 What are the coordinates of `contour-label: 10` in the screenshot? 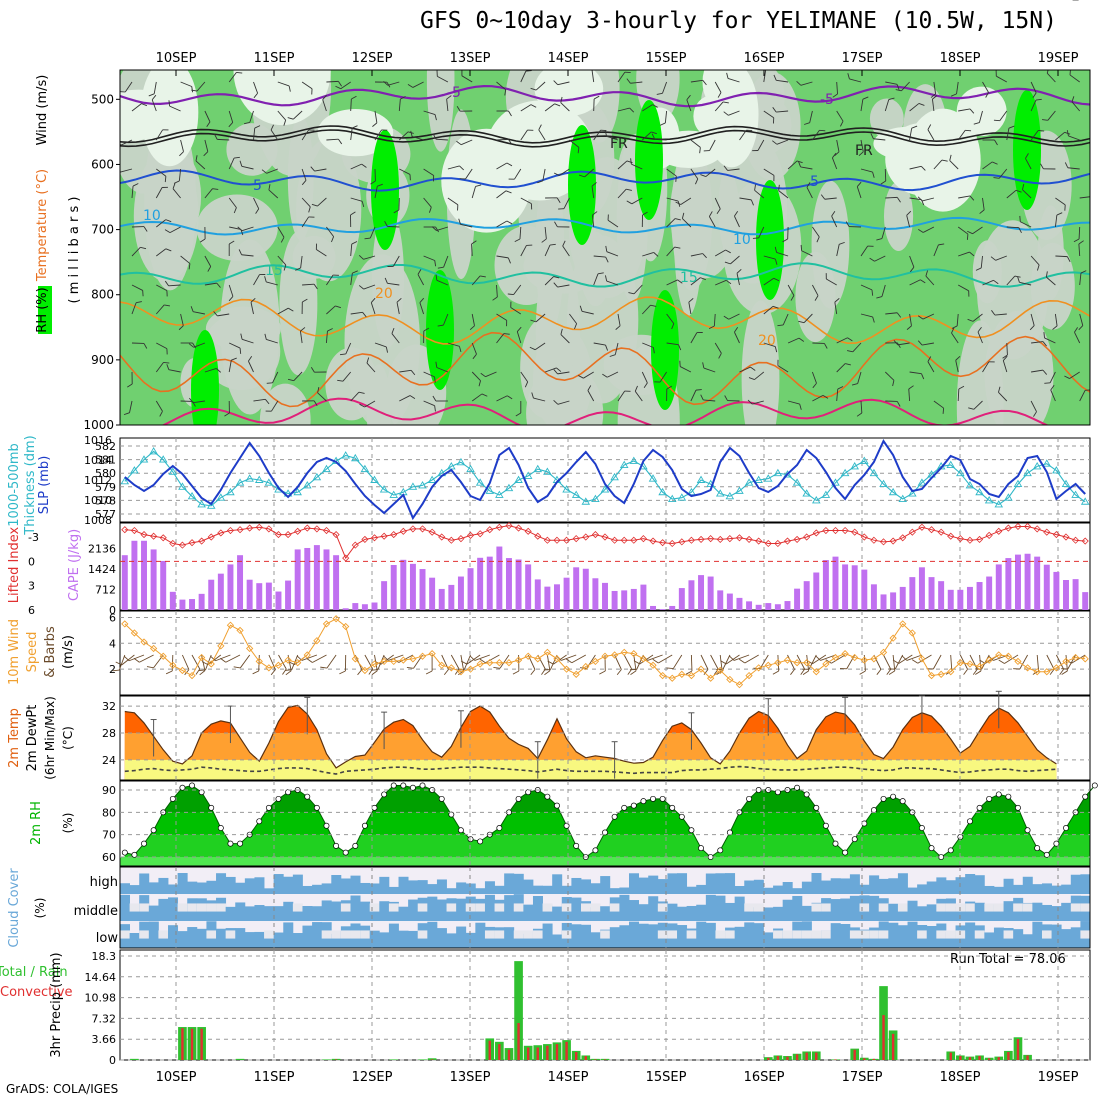 It's located at (742, 240).